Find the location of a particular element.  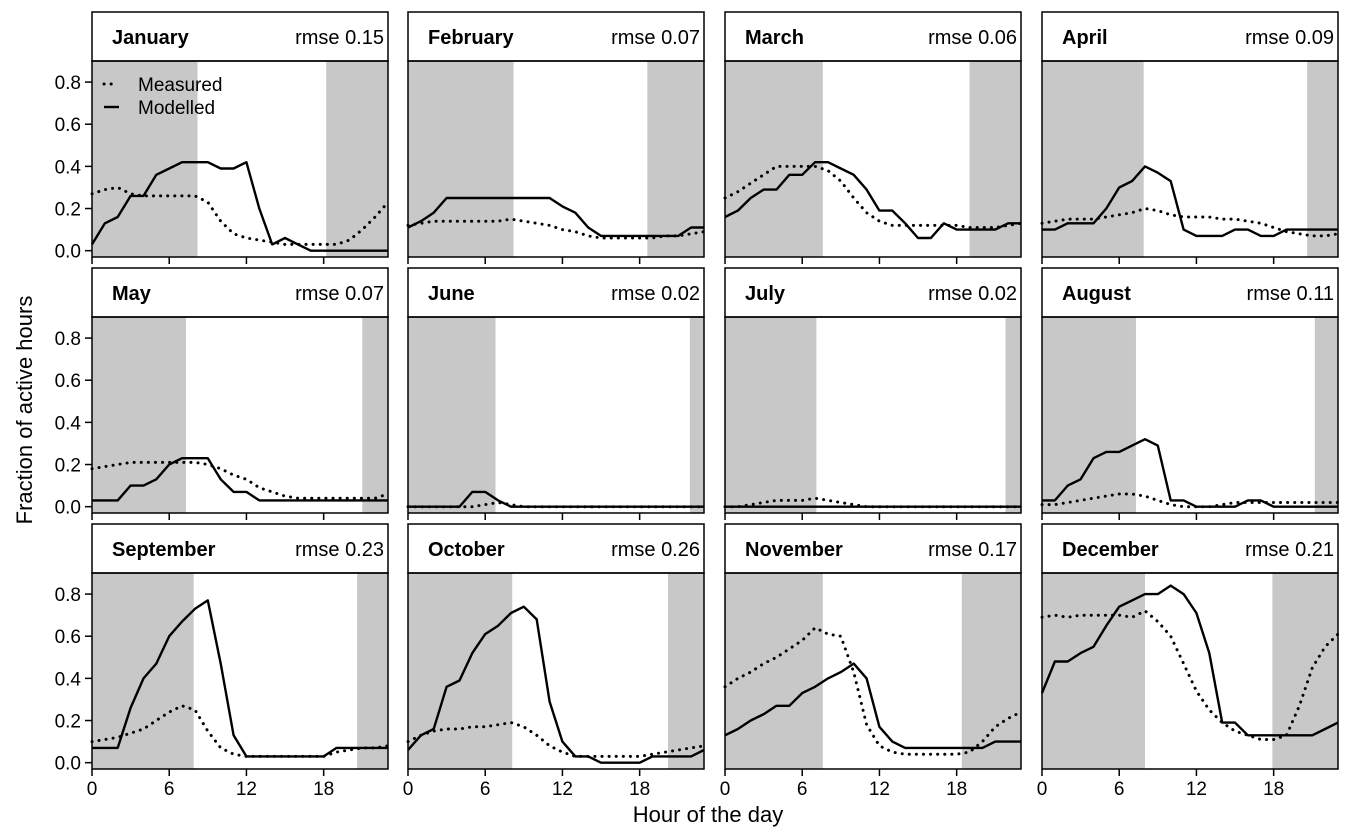

panel-title: September is located at coordinates (164, 550).